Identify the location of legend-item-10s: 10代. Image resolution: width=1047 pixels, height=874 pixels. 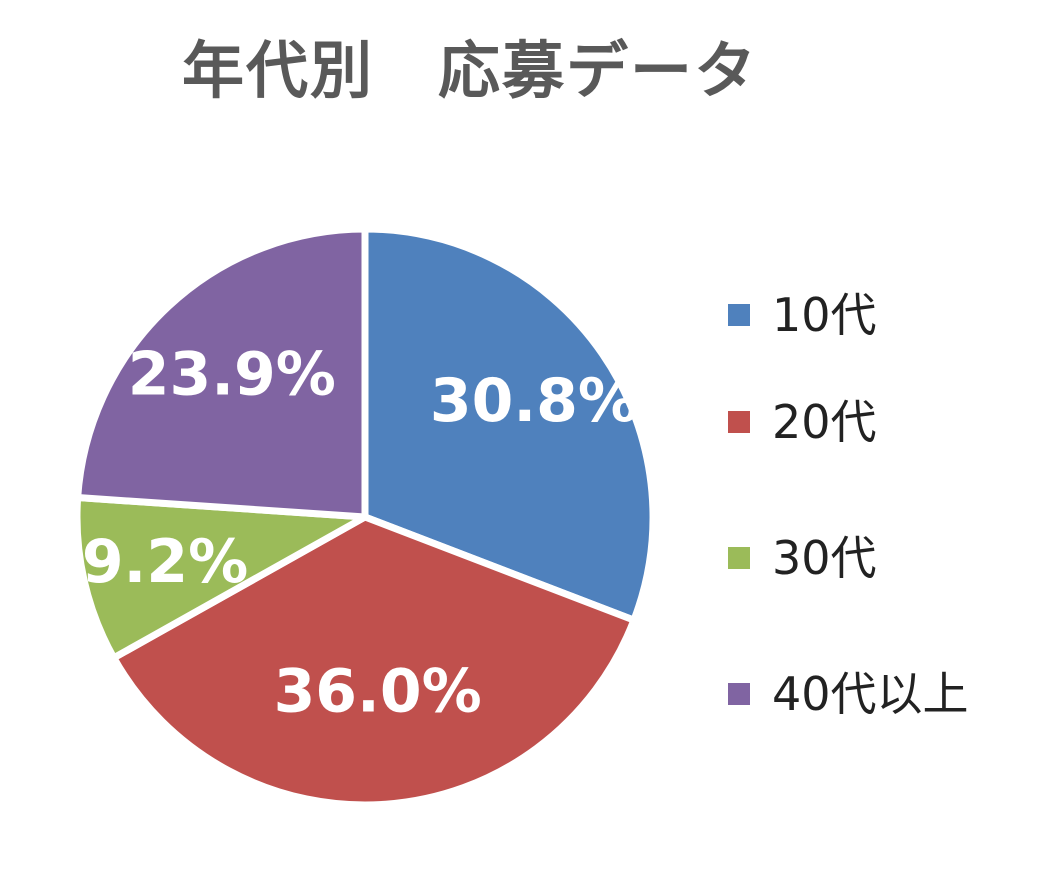
(878, 315).